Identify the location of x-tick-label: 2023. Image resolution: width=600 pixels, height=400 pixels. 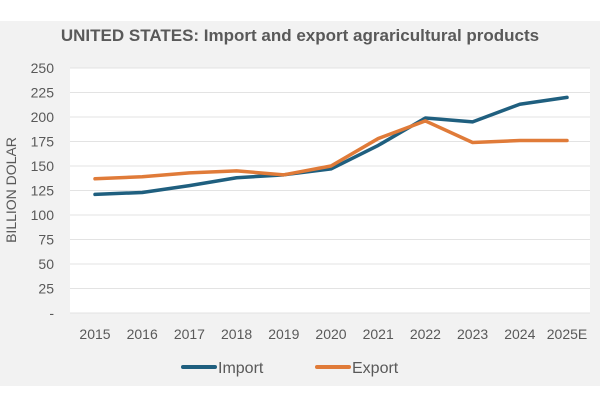
(472, 334).